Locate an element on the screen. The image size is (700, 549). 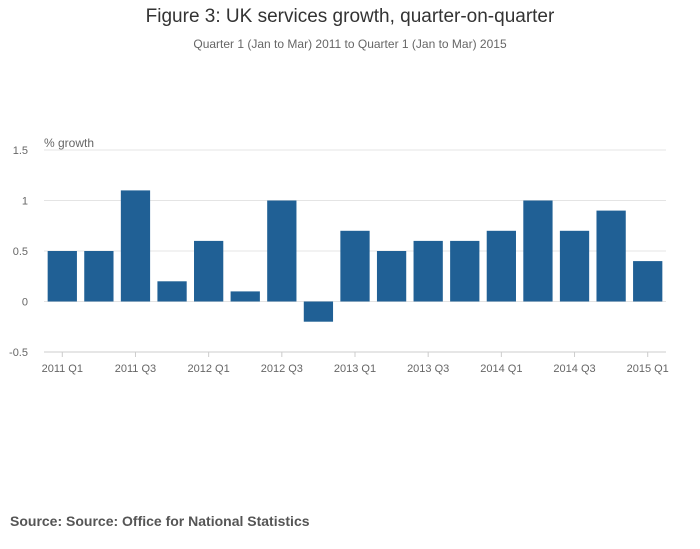
bar-2014-q2 is located at coordinates (538, 251).